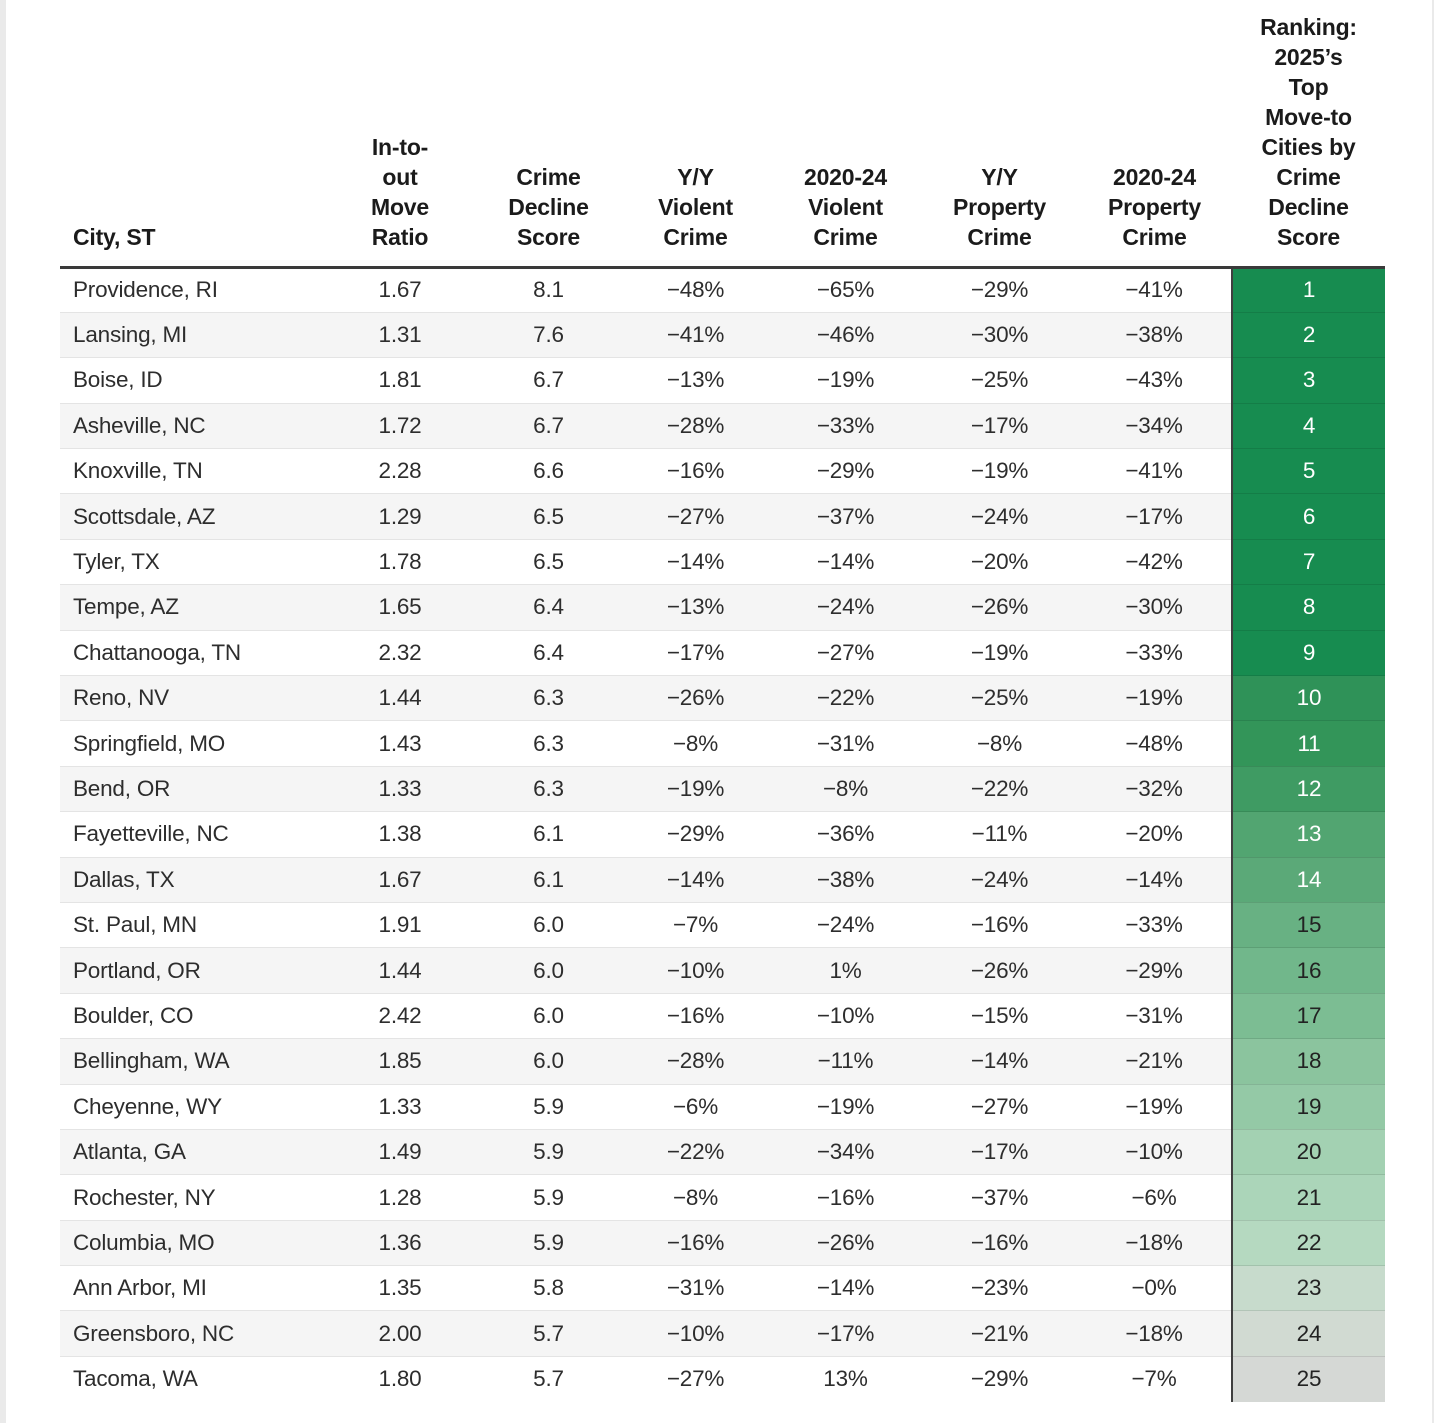  Describe the element at coordinates (1154, 1015) in the screenshot. I see `property-2020-24-cell: −31%` at that location.